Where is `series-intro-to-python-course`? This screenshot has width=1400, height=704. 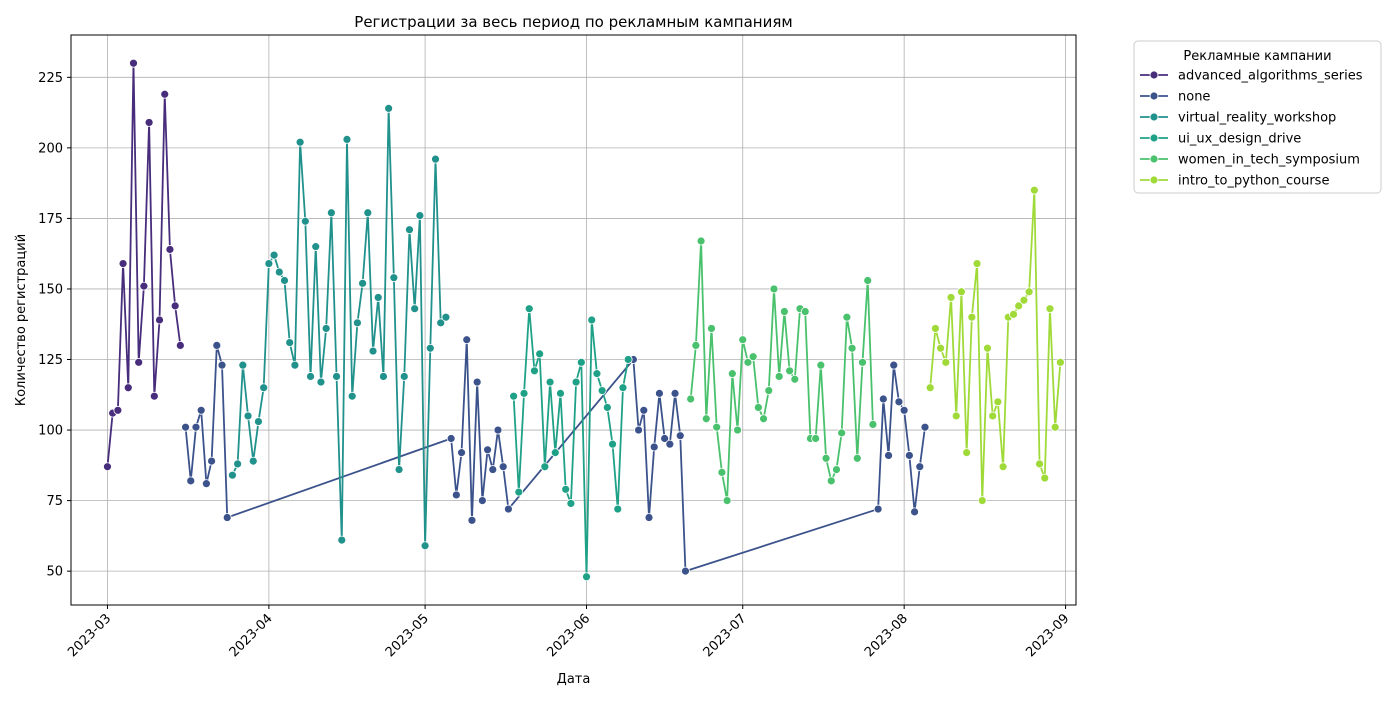
series-intro-to-python-course is located at coordinates (995, 345).